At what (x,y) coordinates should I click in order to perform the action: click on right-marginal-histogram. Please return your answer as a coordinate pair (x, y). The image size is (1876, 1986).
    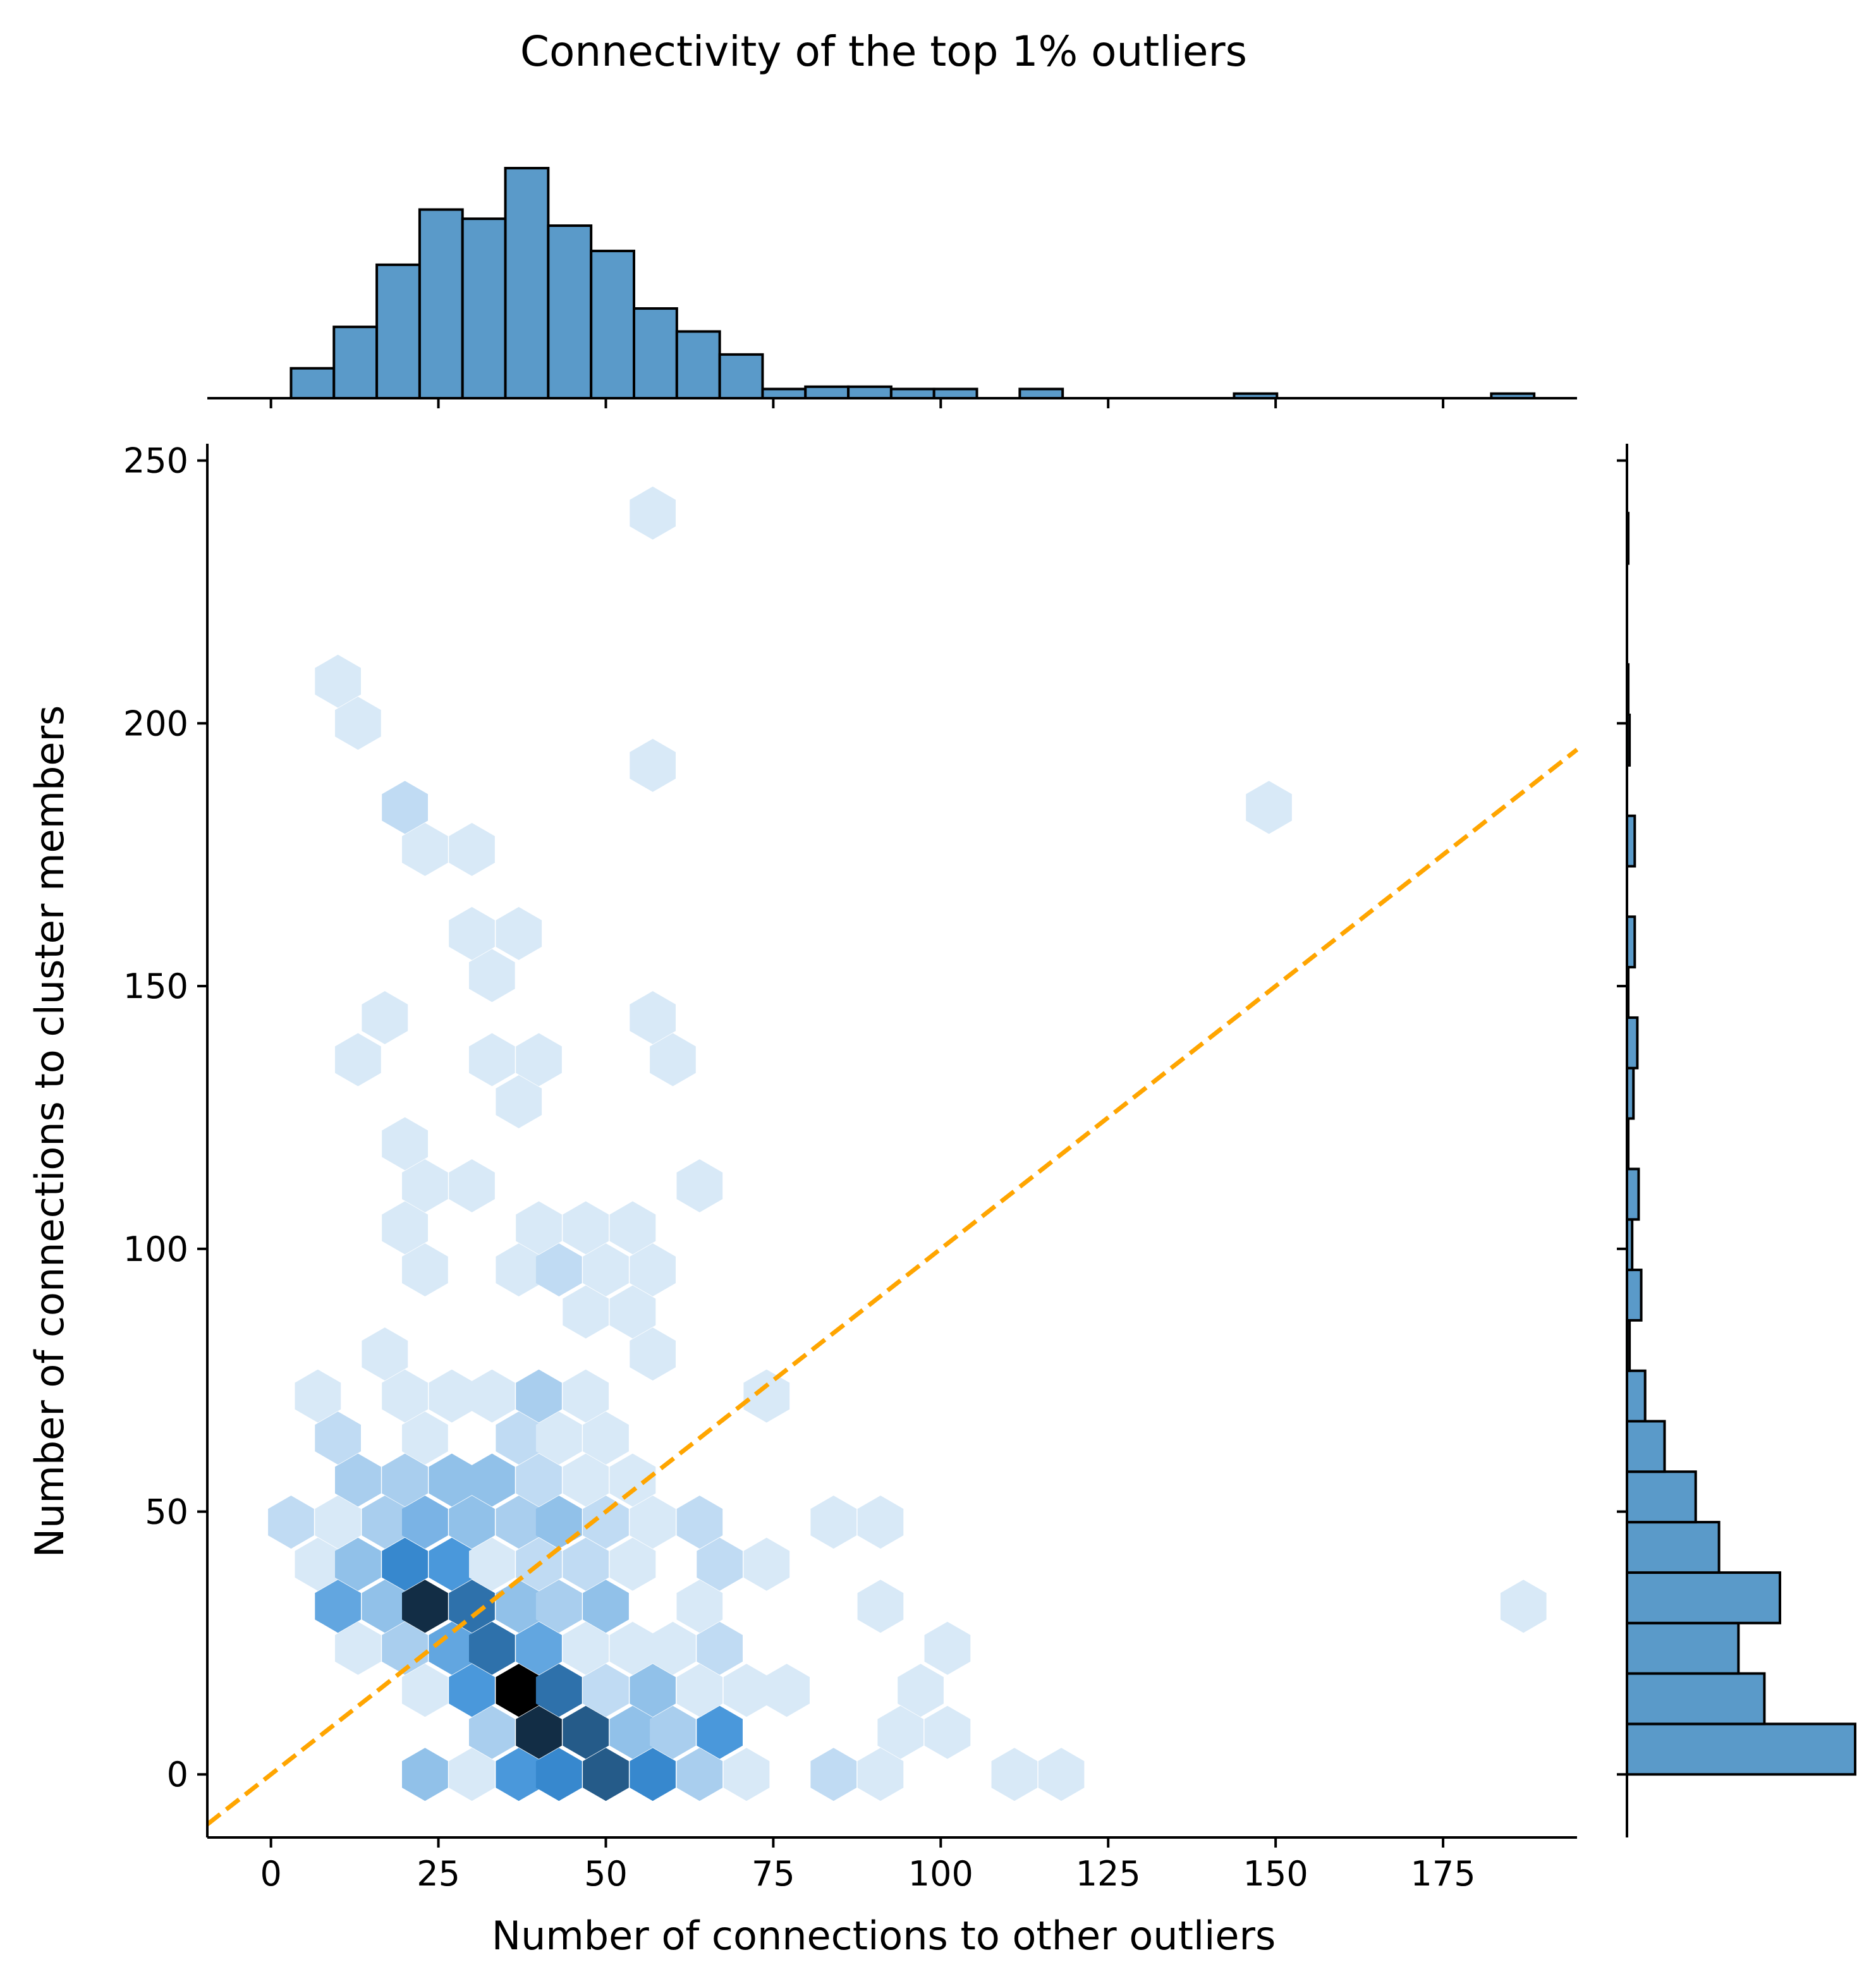
    Looking at the image, I should click on (1741, 1143).